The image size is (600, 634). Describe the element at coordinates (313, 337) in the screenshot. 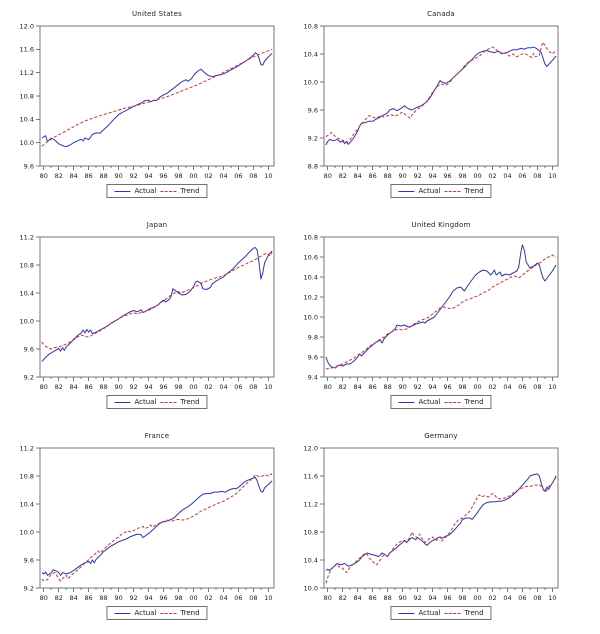

I see `svg-text: 9.8` at that location.